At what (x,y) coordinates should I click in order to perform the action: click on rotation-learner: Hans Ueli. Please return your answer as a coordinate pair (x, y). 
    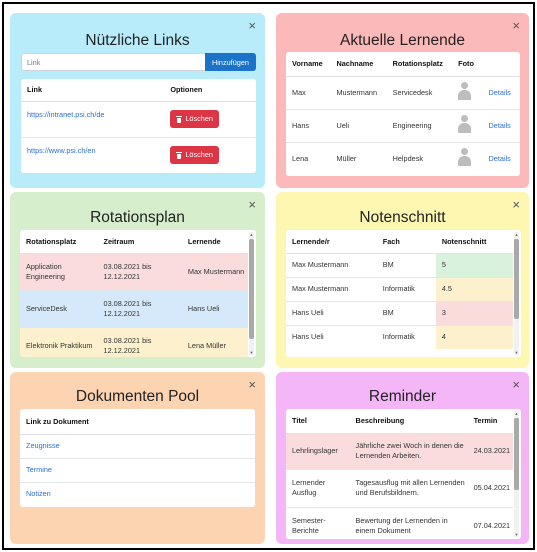
    Looking at the image, I should click on (214, 308).